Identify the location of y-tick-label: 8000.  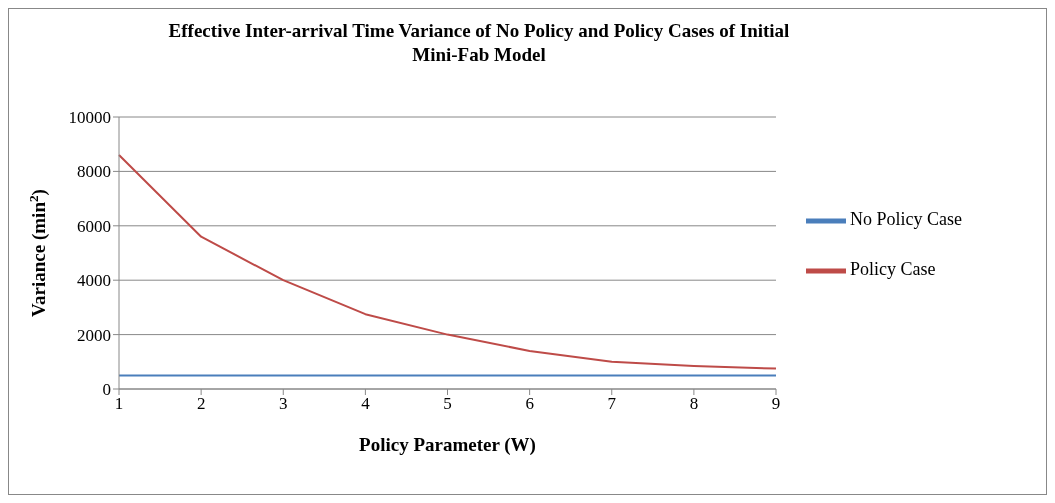
(94, 172).